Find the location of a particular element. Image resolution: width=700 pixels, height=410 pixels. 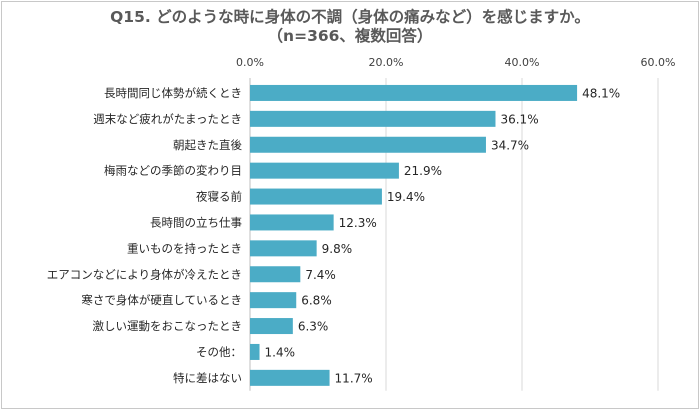

category-label: エアコンなどにより身体が冷えたとき is located at coordinates (144, 274).